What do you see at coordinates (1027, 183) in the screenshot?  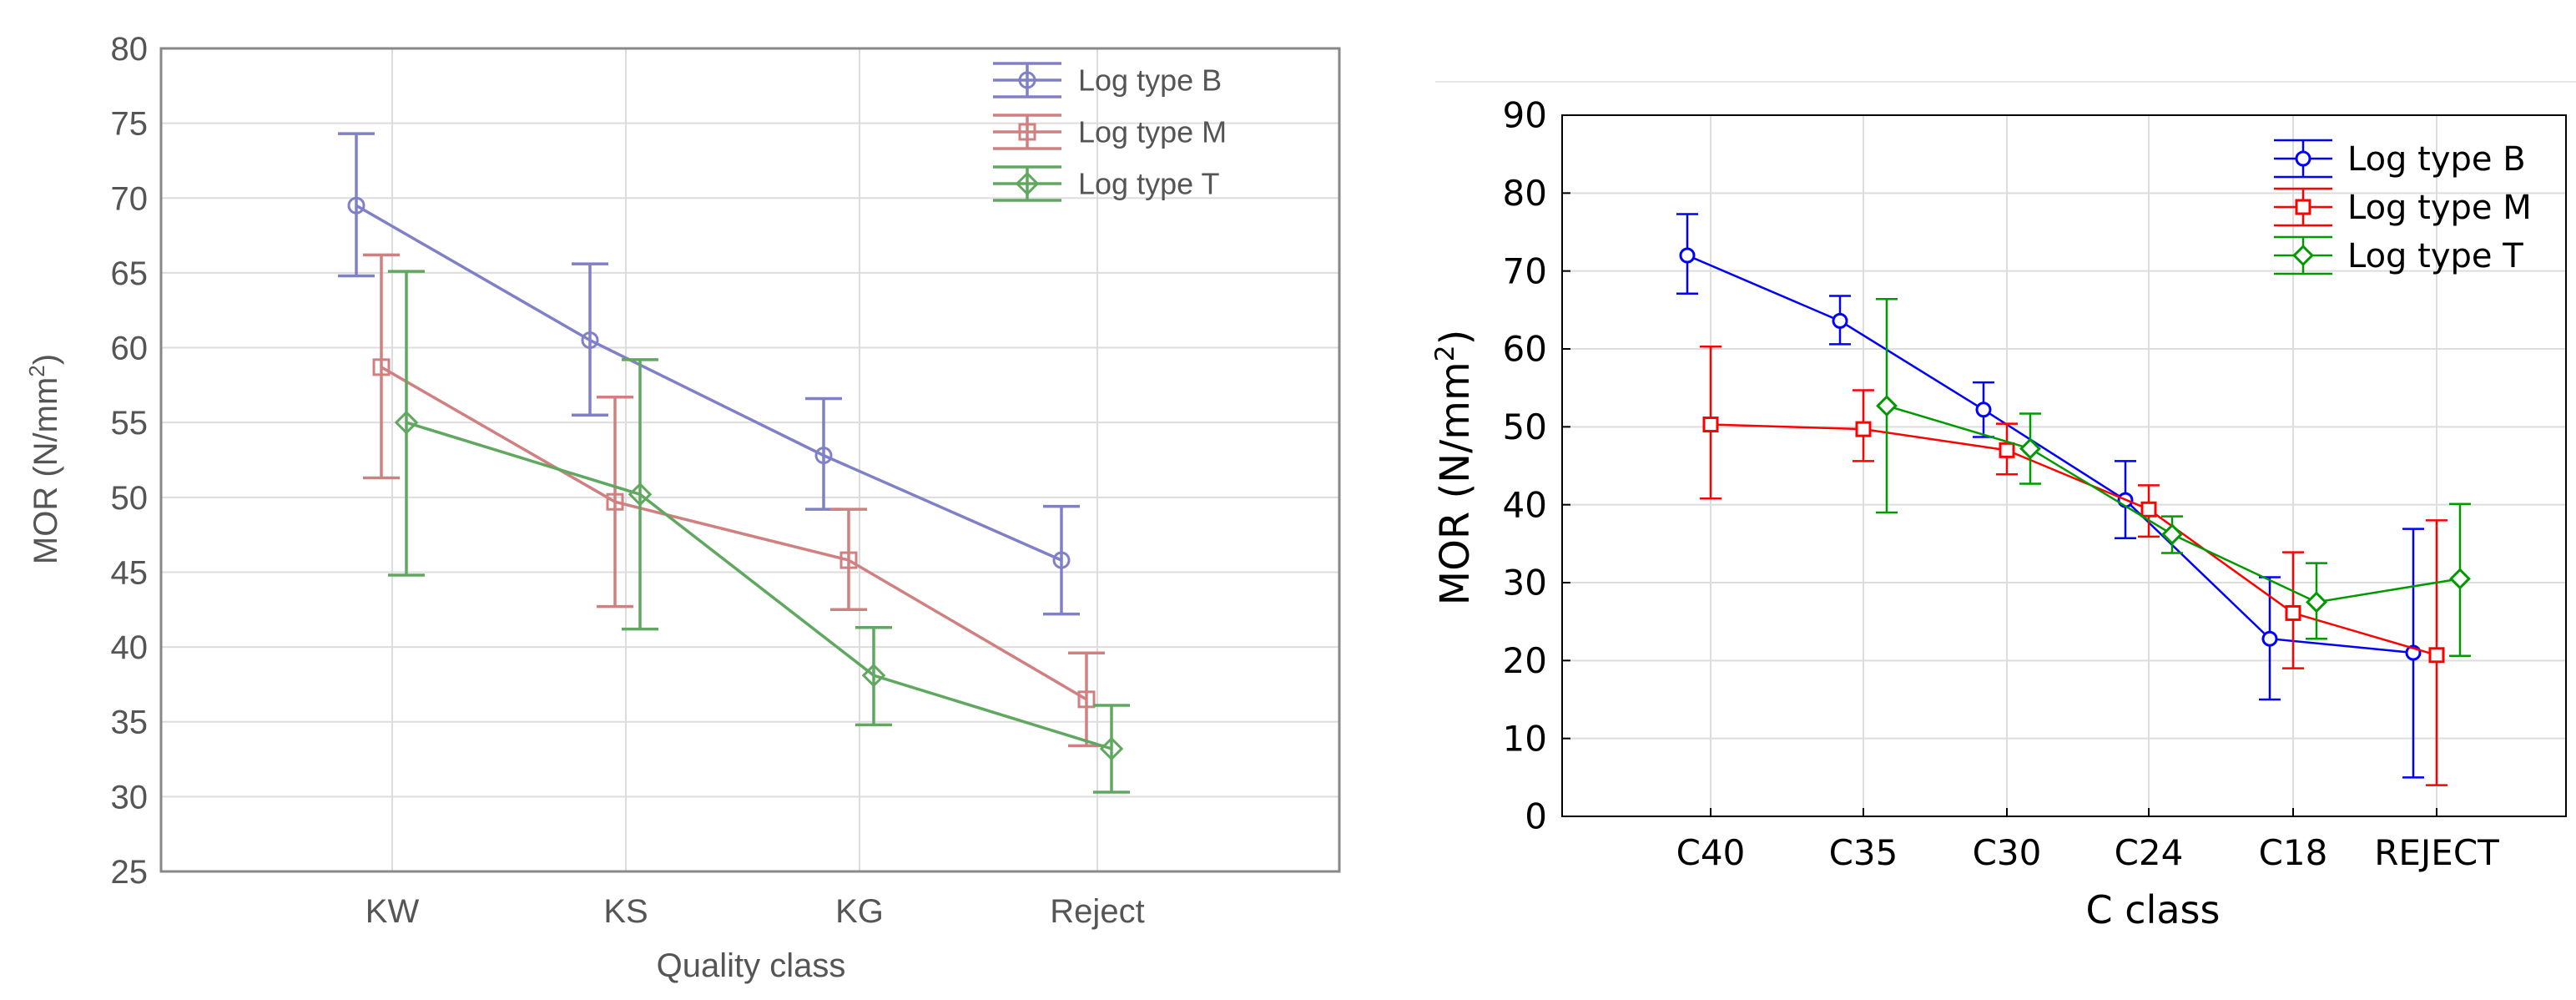 I see `left-legend-marker-log-type-t` at bounding box center [1027, 183].